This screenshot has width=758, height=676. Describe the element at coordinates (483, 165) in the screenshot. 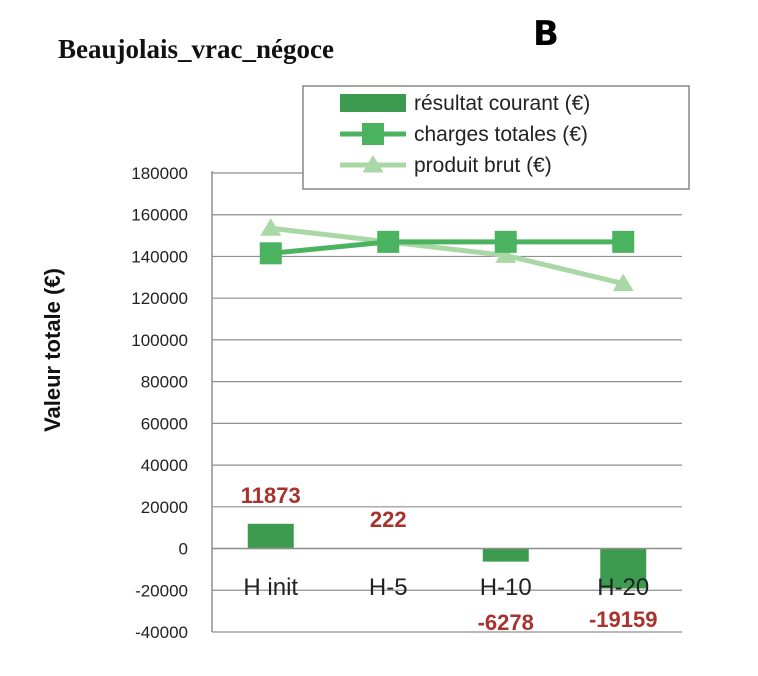

I see `legend-label: produit brut (€)` at that location.